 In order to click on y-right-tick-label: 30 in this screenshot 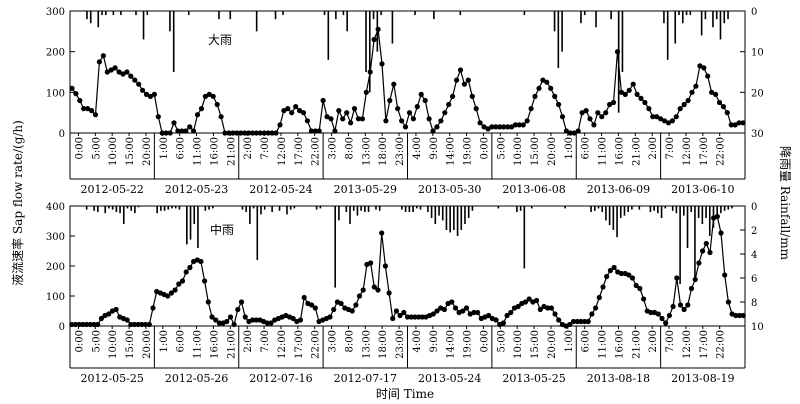, I will do `click(757, 134)`.